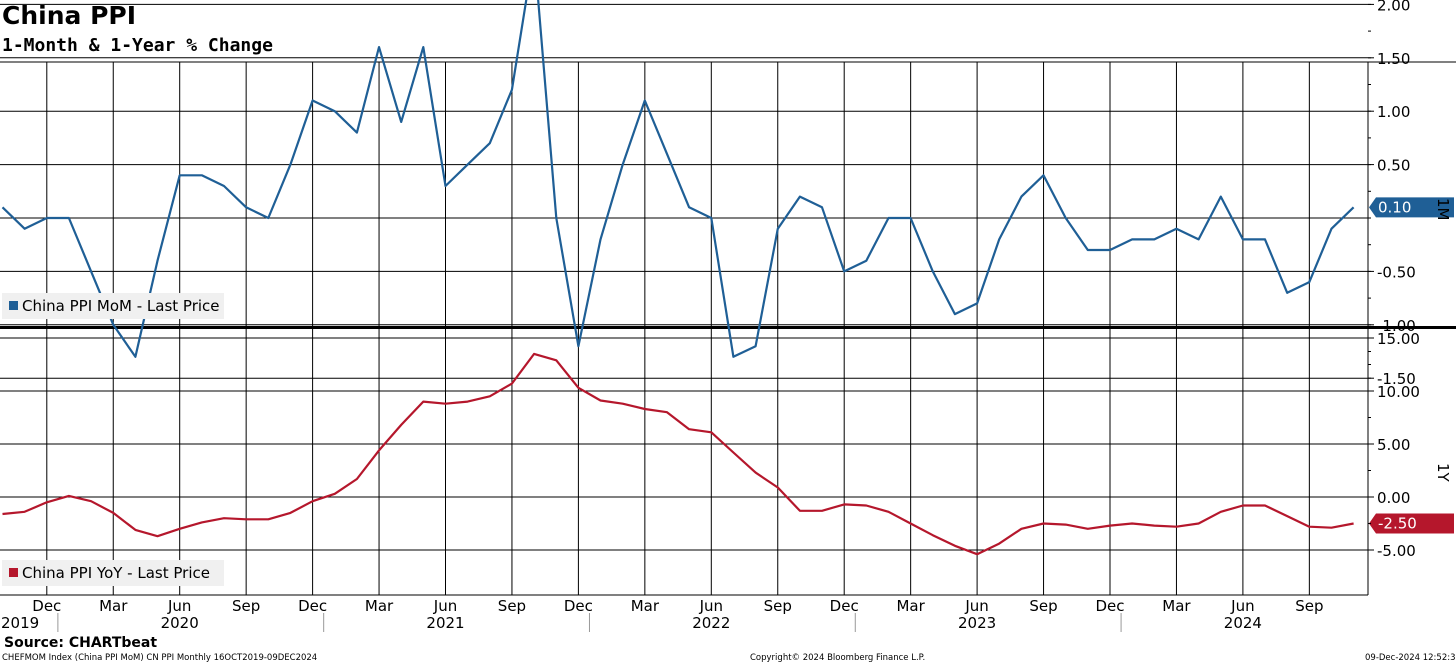 The image size is (1456, 666). What do you see at coordinates (1398, 392) in the screenshot?
I see `y-tick-label: 10.00` at bounding box center [1398, 392].